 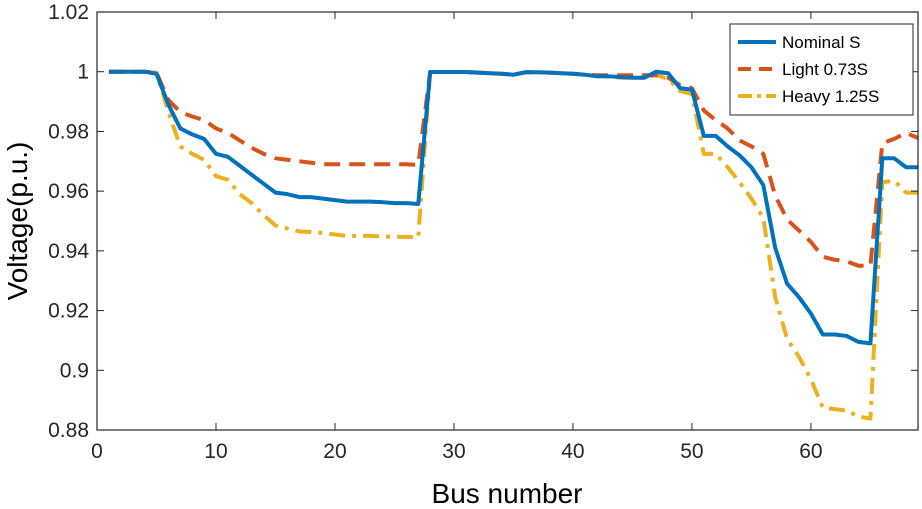 What do you see at coordinates (17, 221) in the screenshot?
I see `y-axis-title: Voltage(p.u.)` at bounding box center [17, 221].